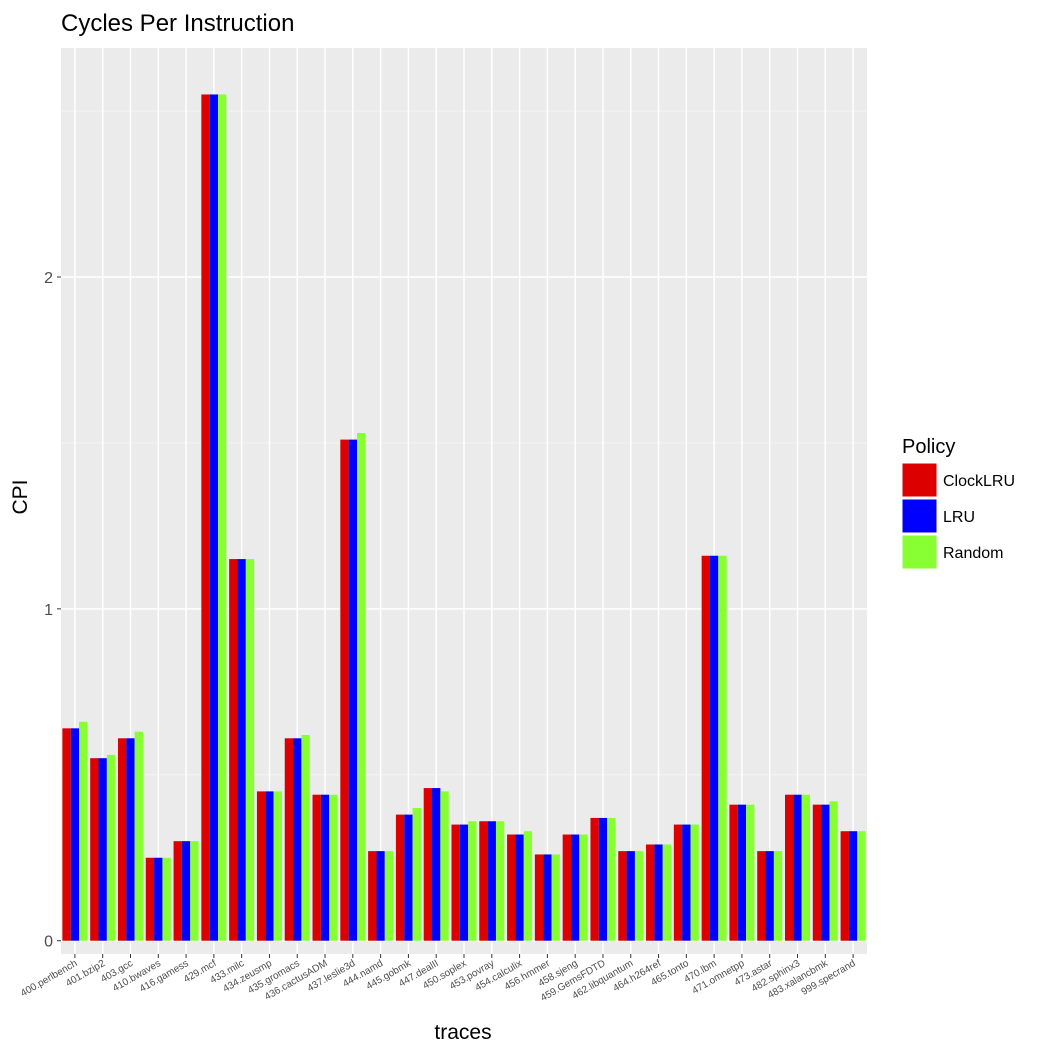  What do you see at coordinates (959, 517) in the screenshot?
I see `legend-label-lru: LRU` at bounding box center [959, 517].